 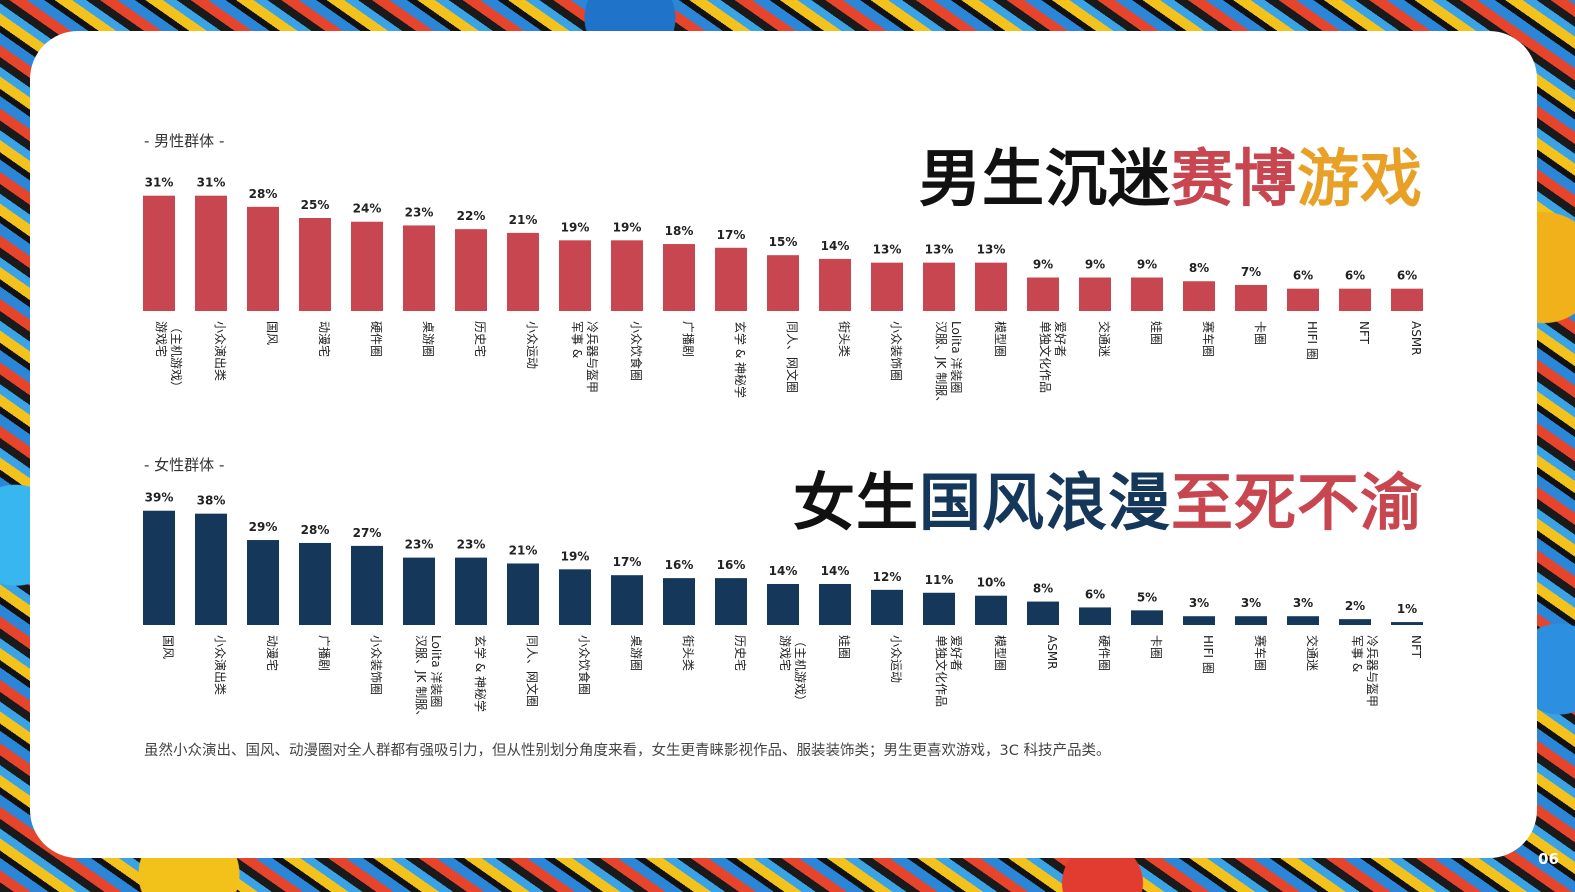 I want to click on male-headline: 男生沉迷赛博游戏, so click(x=1171, y=173).